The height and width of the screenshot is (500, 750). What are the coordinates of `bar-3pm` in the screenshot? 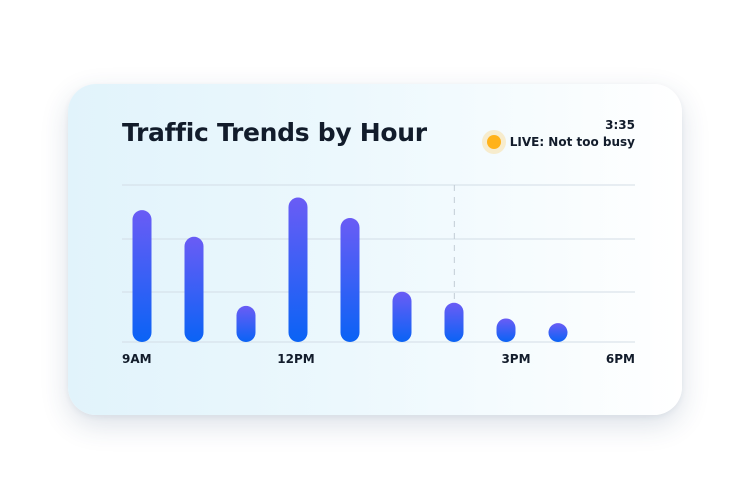 It's located at (454, 322).